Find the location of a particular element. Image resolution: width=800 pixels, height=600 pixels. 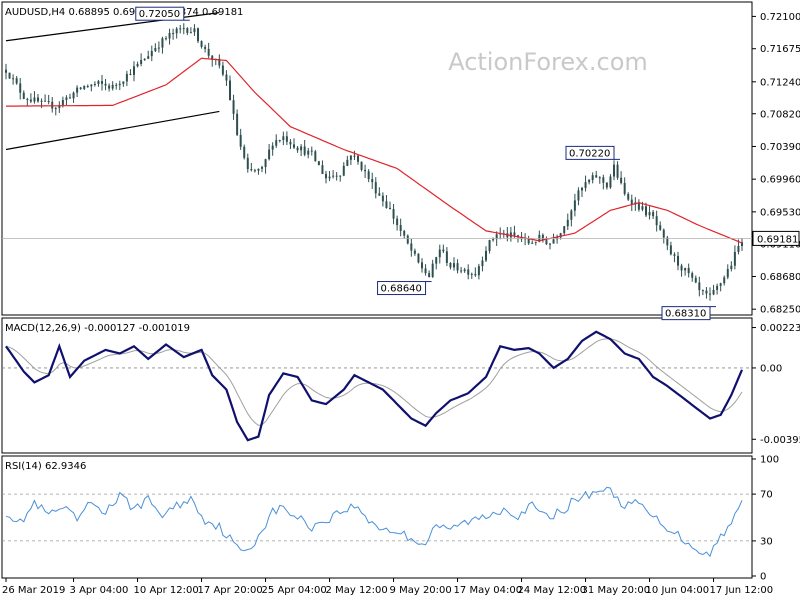

annotation-label: 0.68640 is located at coordinates (401, 289).